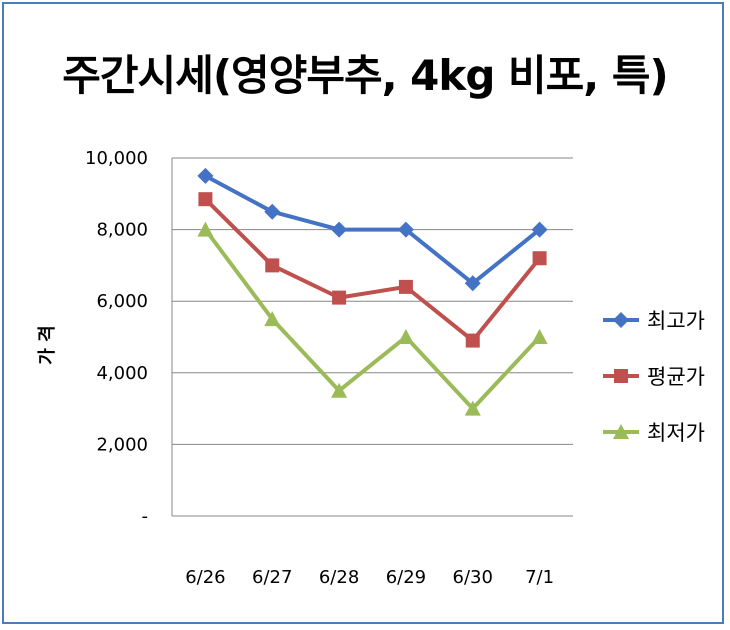 The height and width of the screenshot is (630, 730). Describe the element at coordinates (122, 373) in the screenshot. I see `y-tick-label: 4,000` at that location.